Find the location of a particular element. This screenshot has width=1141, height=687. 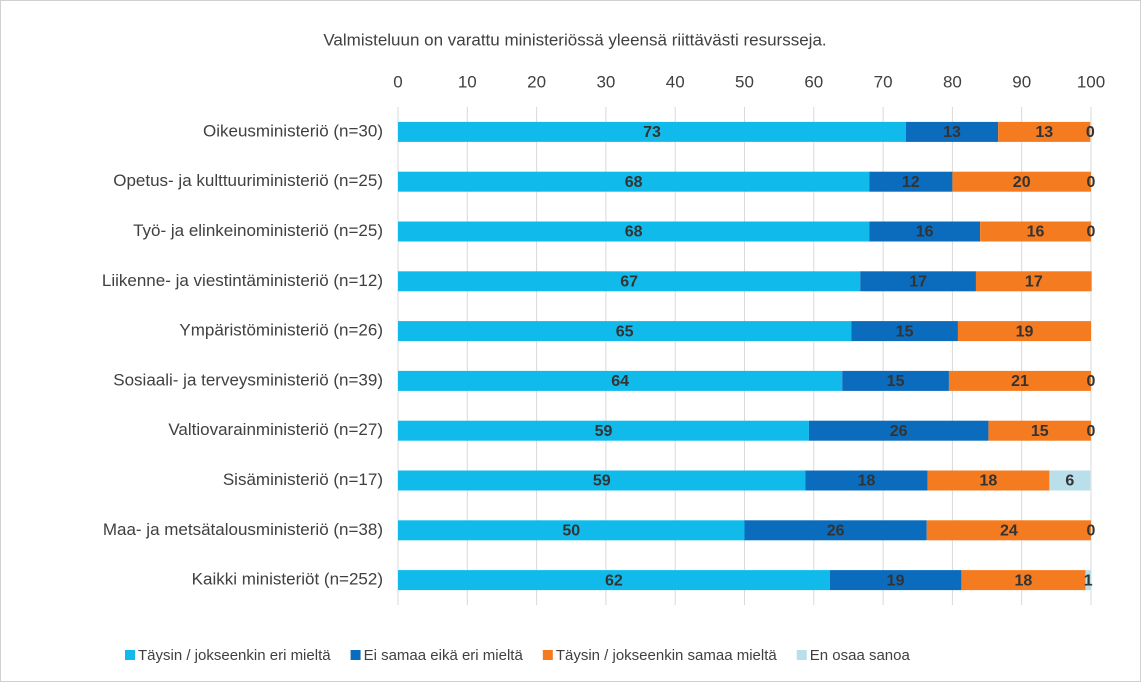

y-tick-label: Oikeusministeriö (n=30) is located at coordinates (293, 130).